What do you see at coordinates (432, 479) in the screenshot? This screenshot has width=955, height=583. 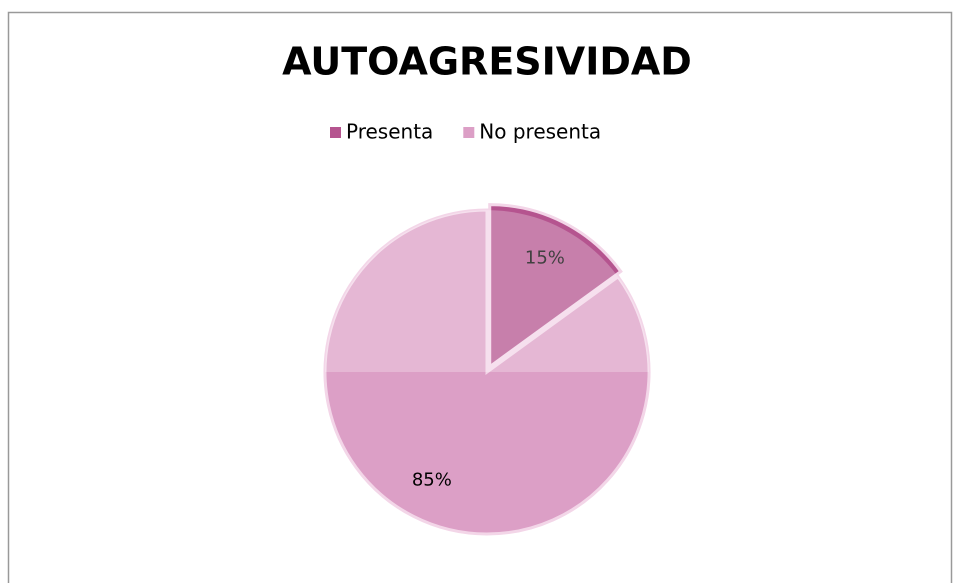 I see `data-label: 85%` at bounding box center [432, 479].